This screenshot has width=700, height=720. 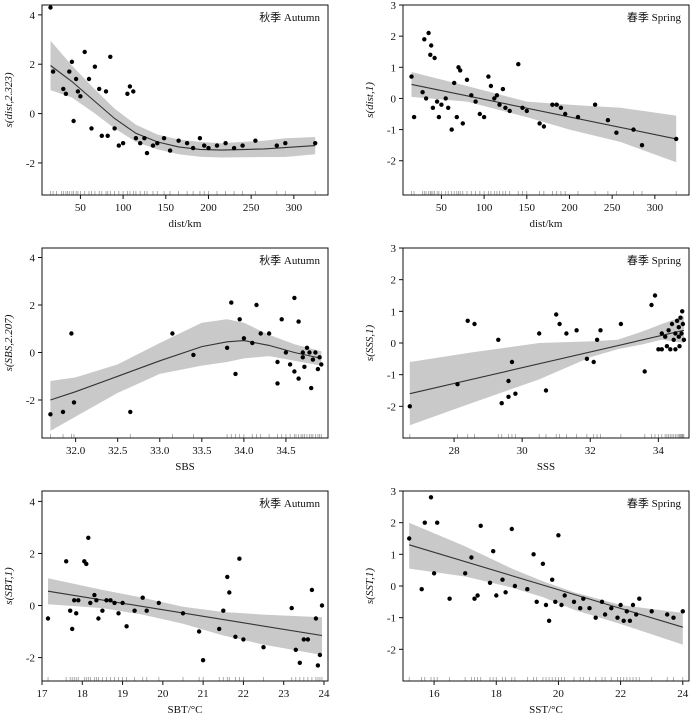 What do you see at coordinates (33, 259) in the screenshot?
I see `y-tick-label: 4` at bounding box center [33, 259].